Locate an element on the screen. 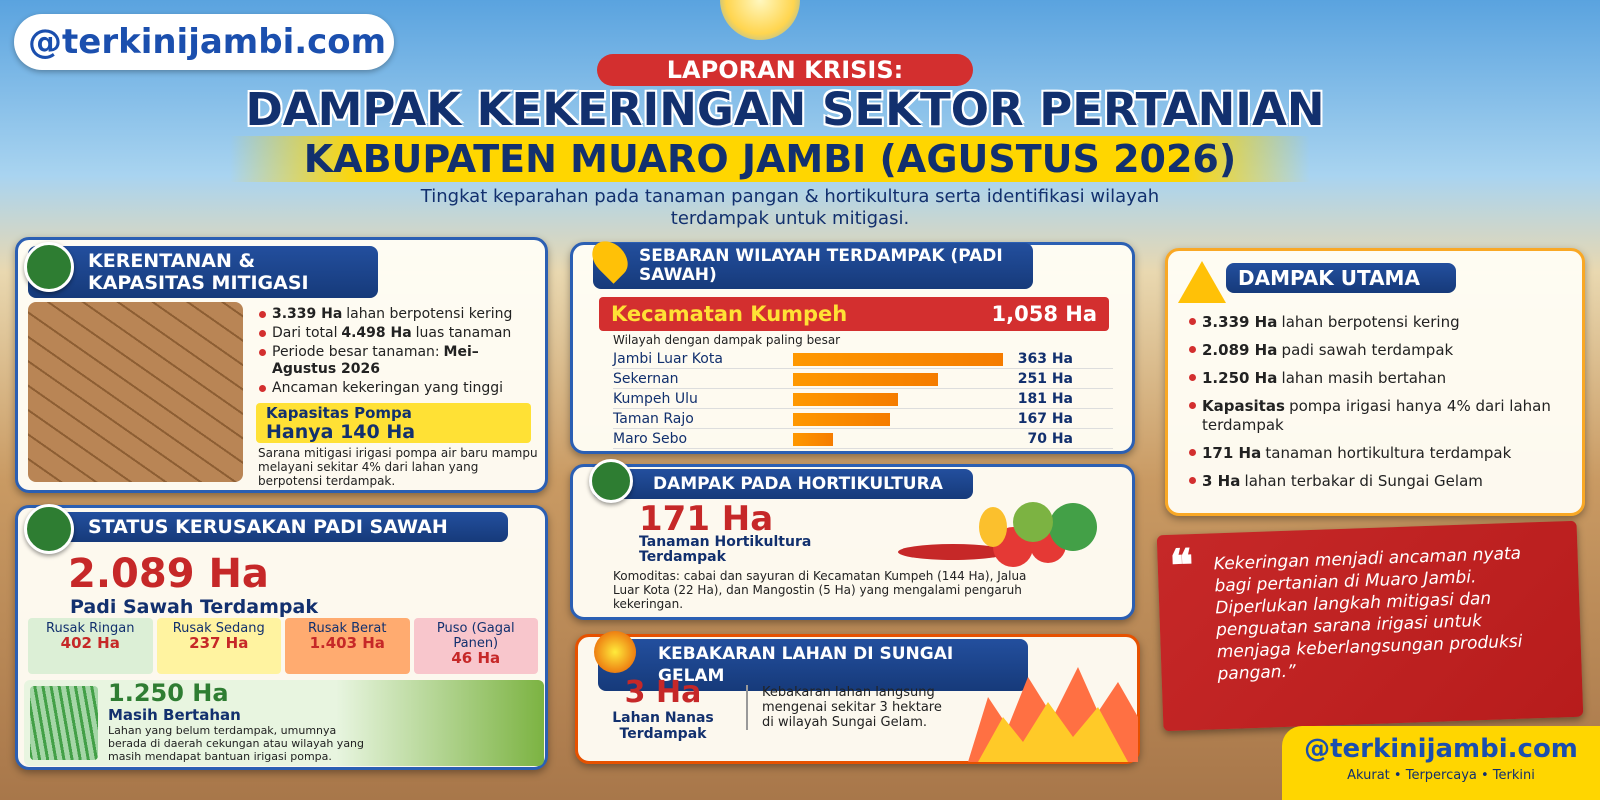 The width and height of the screenshot is (1600, 800). fire-image is located at coordinates (1053, 714).